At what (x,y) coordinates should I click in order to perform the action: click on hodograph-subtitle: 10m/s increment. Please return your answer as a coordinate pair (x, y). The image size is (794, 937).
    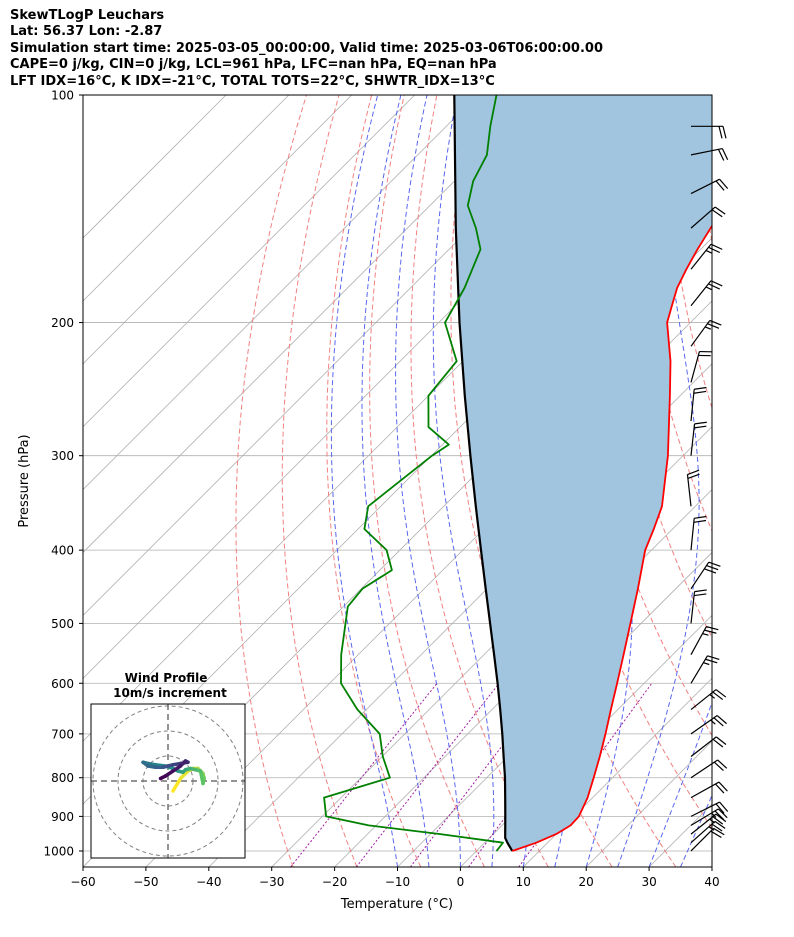
    Looking at the image, I should click on (170, 693).